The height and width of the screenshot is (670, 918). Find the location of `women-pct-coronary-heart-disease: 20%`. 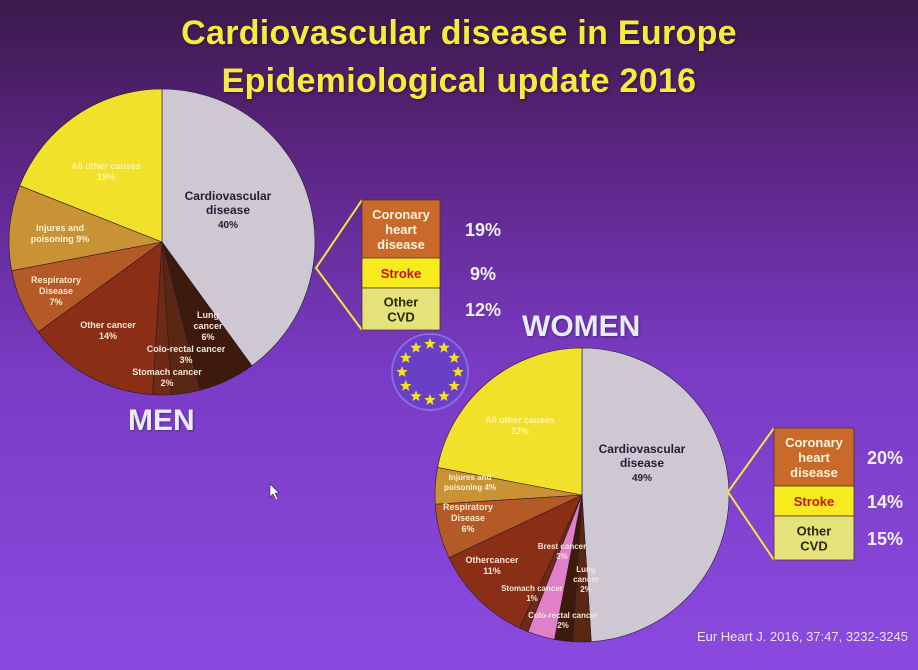

women-pct-coronary-heart-disease: 20% is located at coordinates (885, 458).